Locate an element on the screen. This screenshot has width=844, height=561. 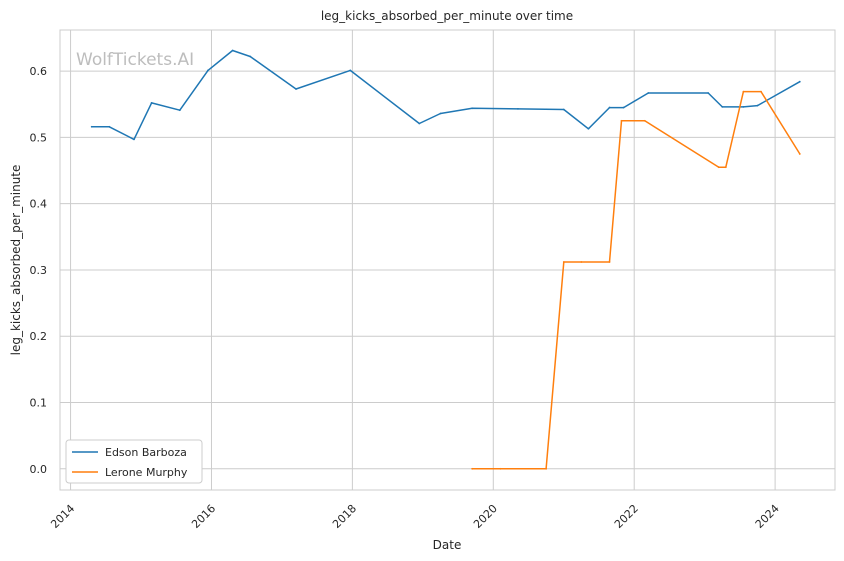
chart-title: leg_kicks_absorbed_per_minute over time is located at coordinates (447, 16).